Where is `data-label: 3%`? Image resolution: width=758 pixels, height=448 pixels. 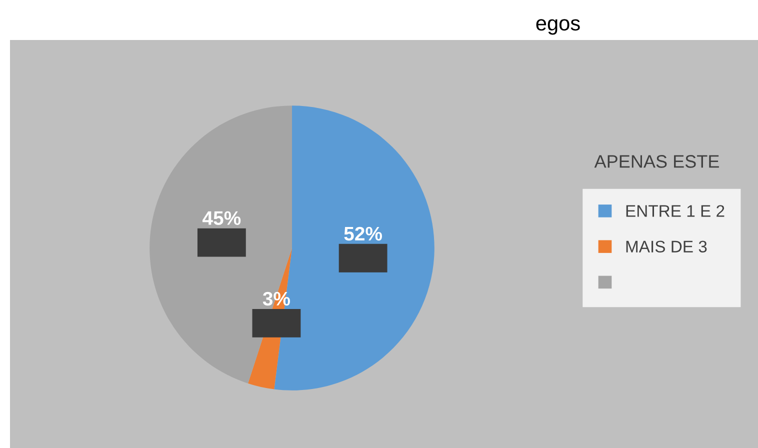 data-label: 3% is located at coordinates (276, 299).